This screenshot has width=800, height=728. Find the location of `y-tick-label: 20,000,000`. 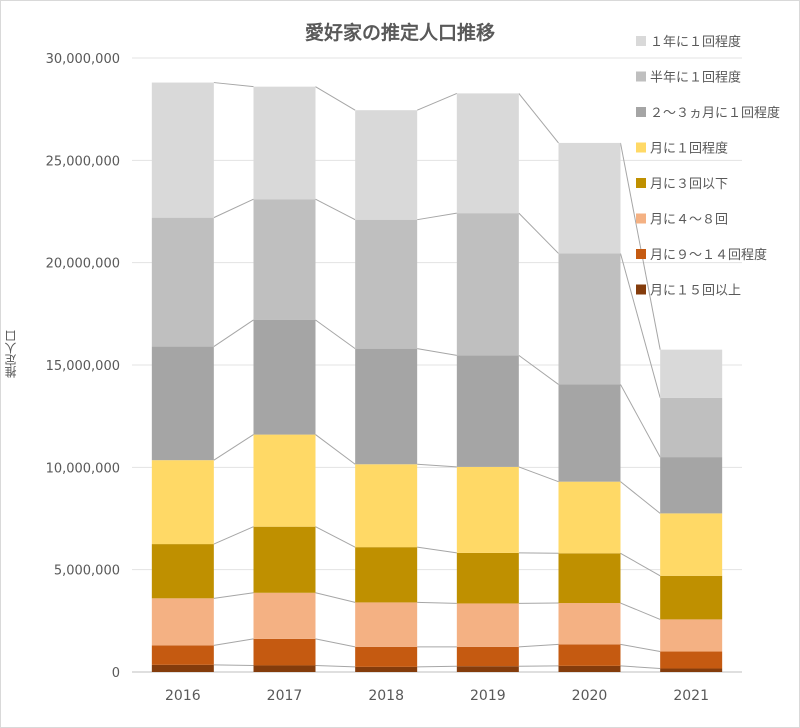

y-tick-label: 20,000,000 is located at coordinates (83, 264).